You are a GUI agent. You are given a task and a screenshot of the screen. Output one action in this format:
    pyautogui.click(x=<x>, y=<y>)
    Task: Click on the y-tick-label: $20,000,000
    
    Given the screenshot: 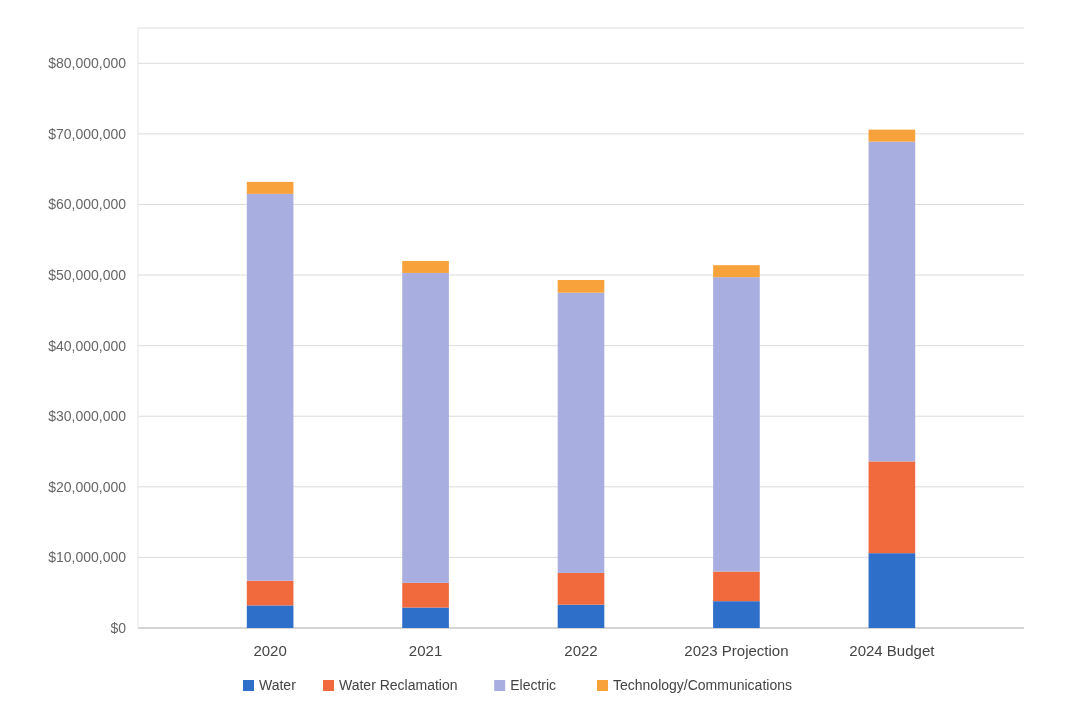 What is the action you would take?
    pyautogui.click(x=87, y=486)
    